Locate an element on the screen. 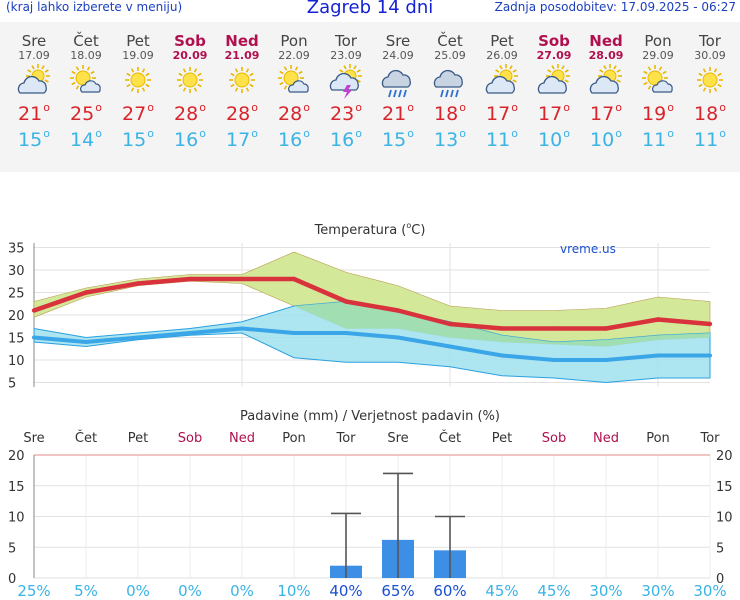 The image size is (740, 600). day-name: Ned is located at coordinates (606, 41).